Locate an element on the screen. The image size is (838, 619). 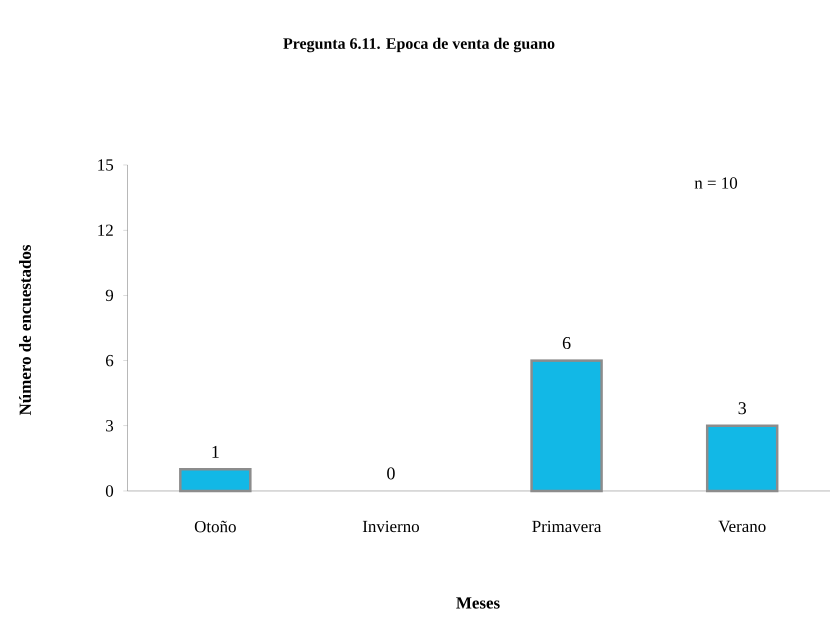
chart-title: Pregunta 6.11. Epoca de venta de guano is located at coordinates (418, 45).